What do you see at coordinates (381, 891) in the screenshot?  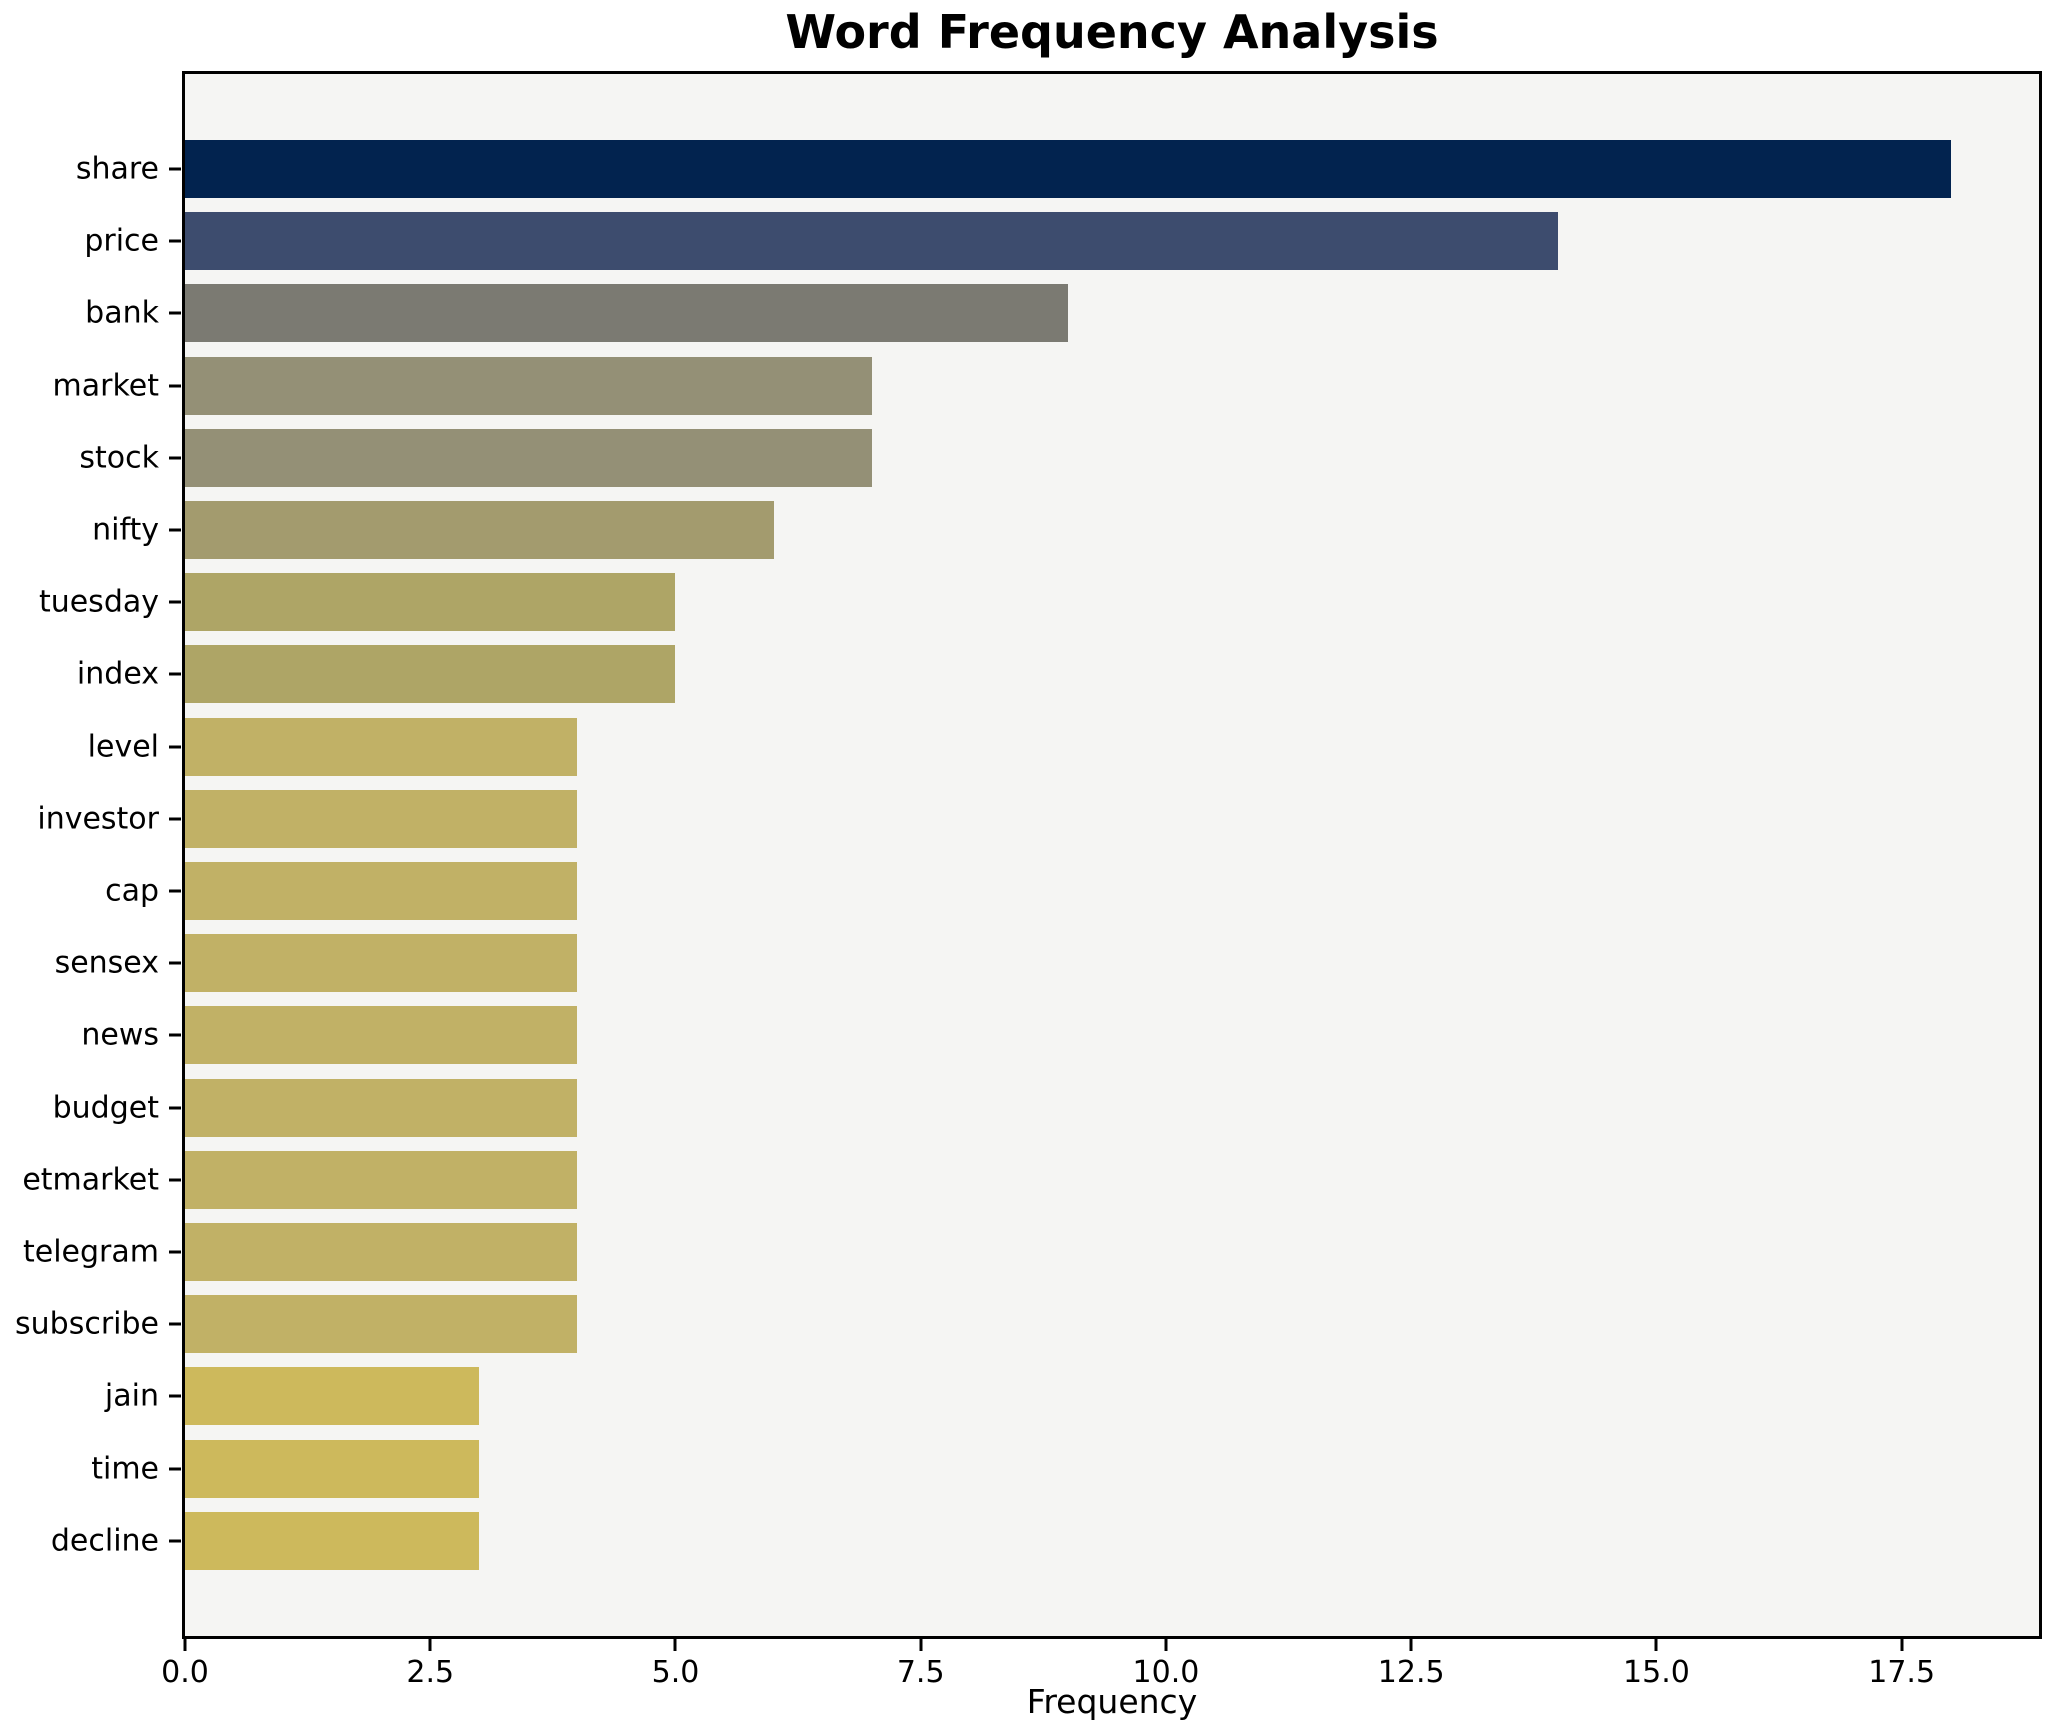 I see `bar-cap` at bounding box center [381, 891].